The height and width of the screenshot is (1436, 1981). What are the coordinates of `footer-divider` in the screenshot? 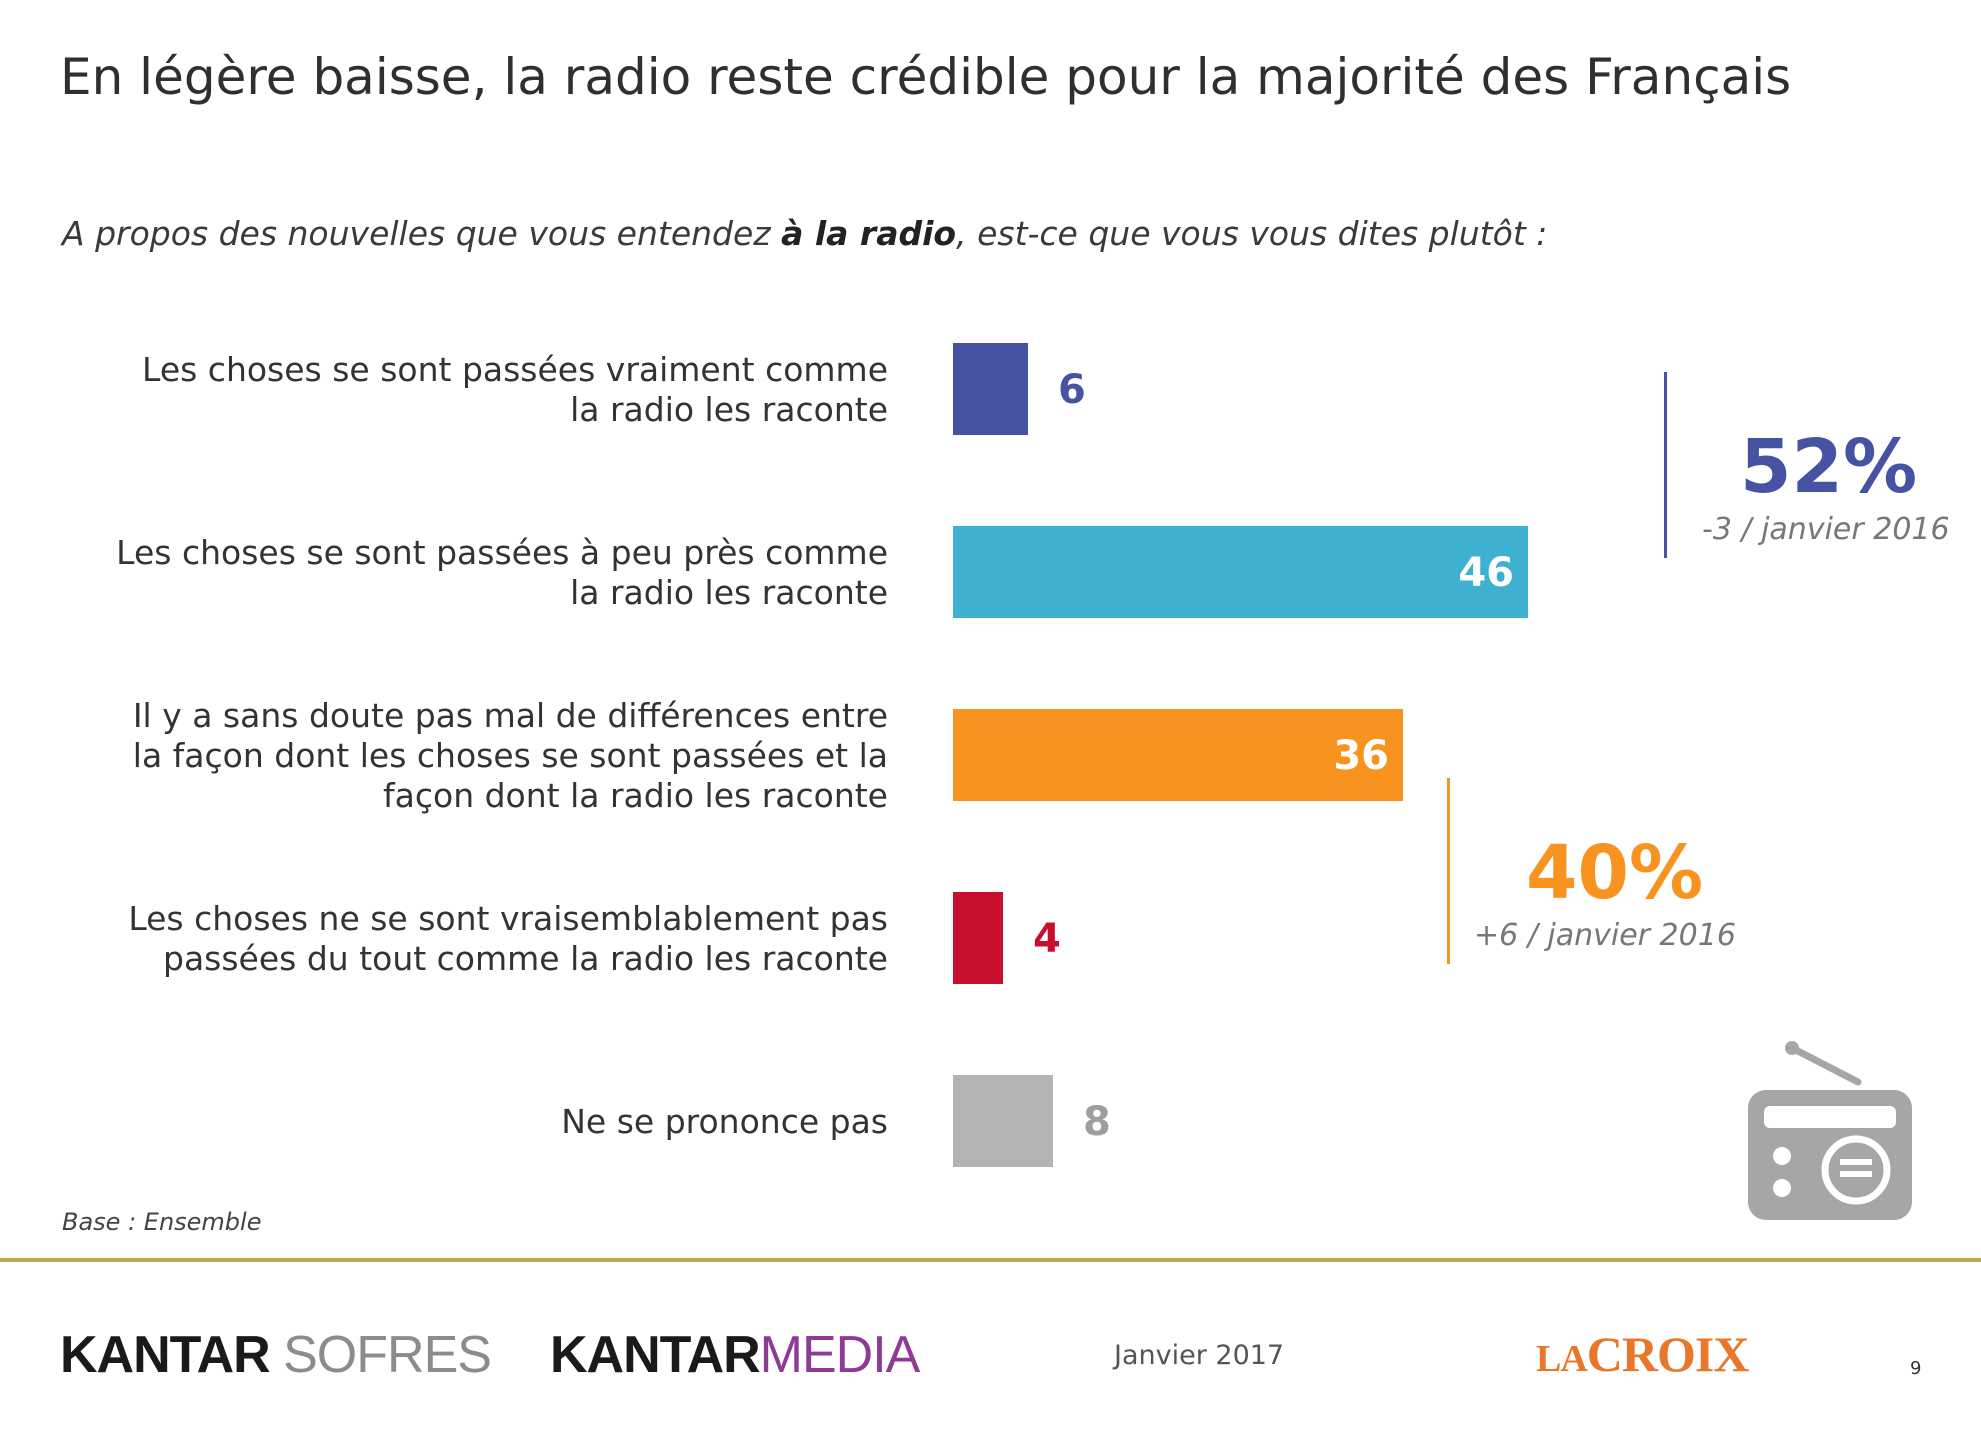 It's located at (990, 1260).